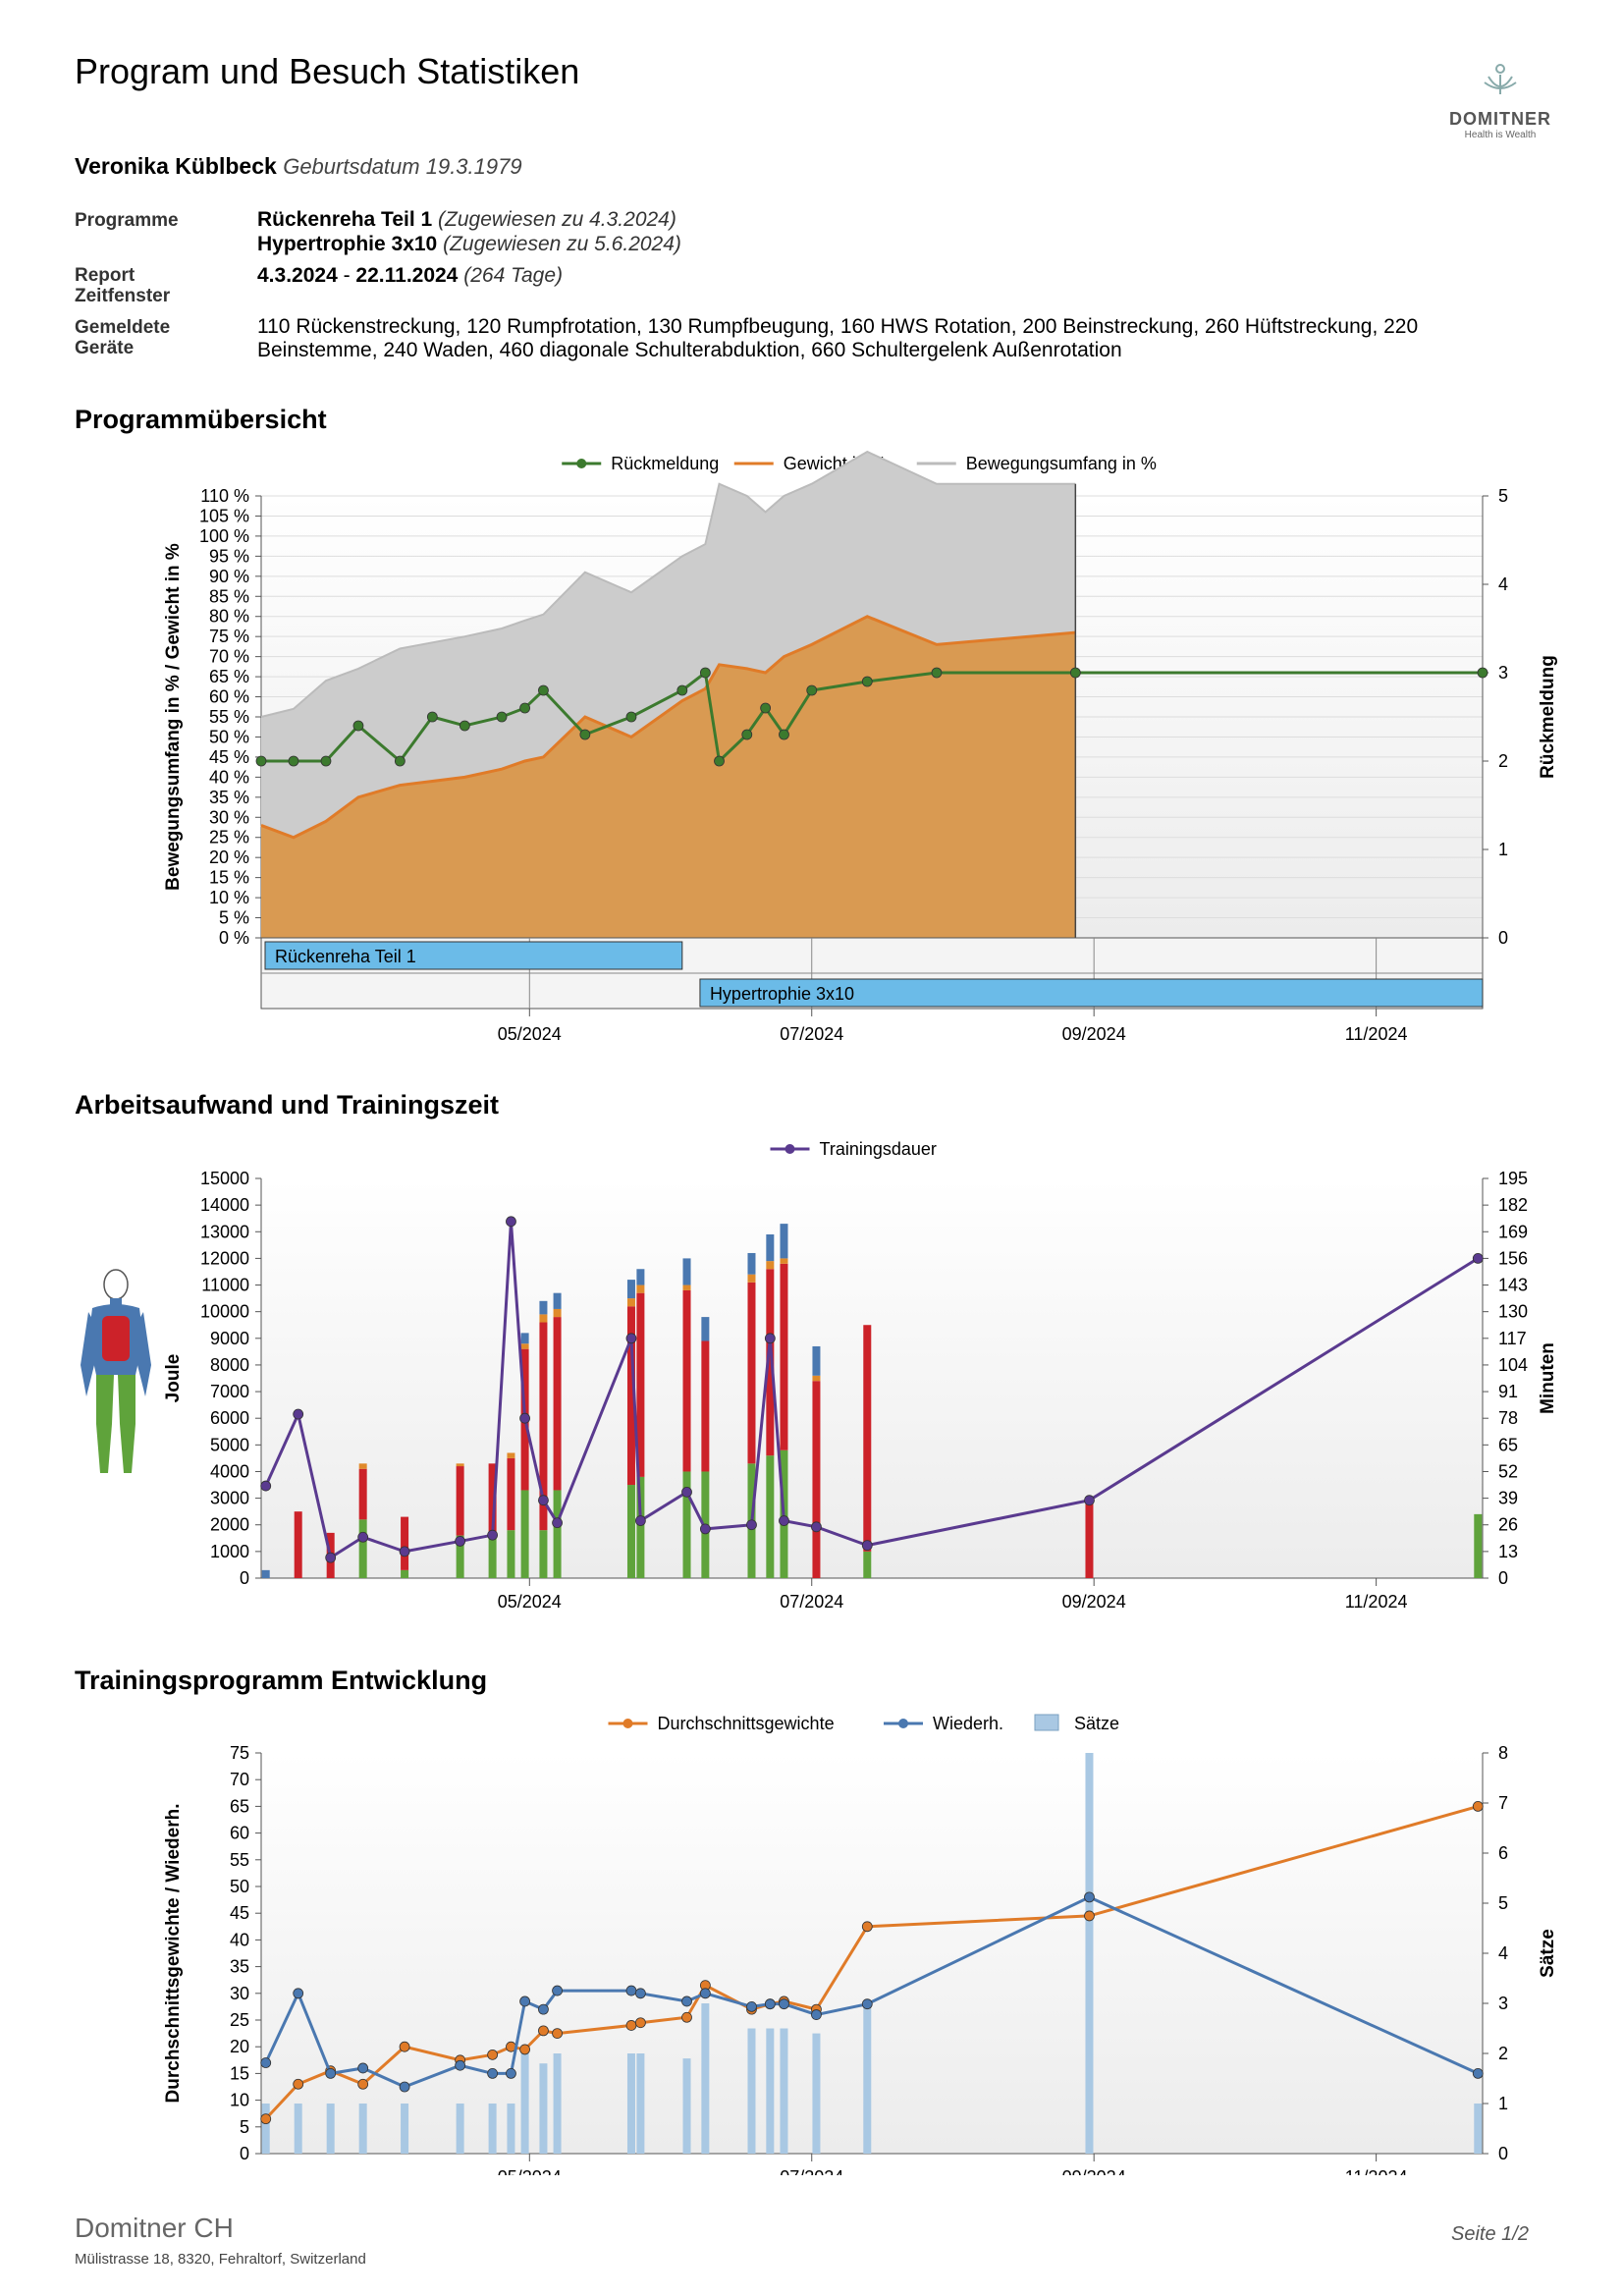  I want to click on footer-company: Domitner CH, so click(154, 2228).